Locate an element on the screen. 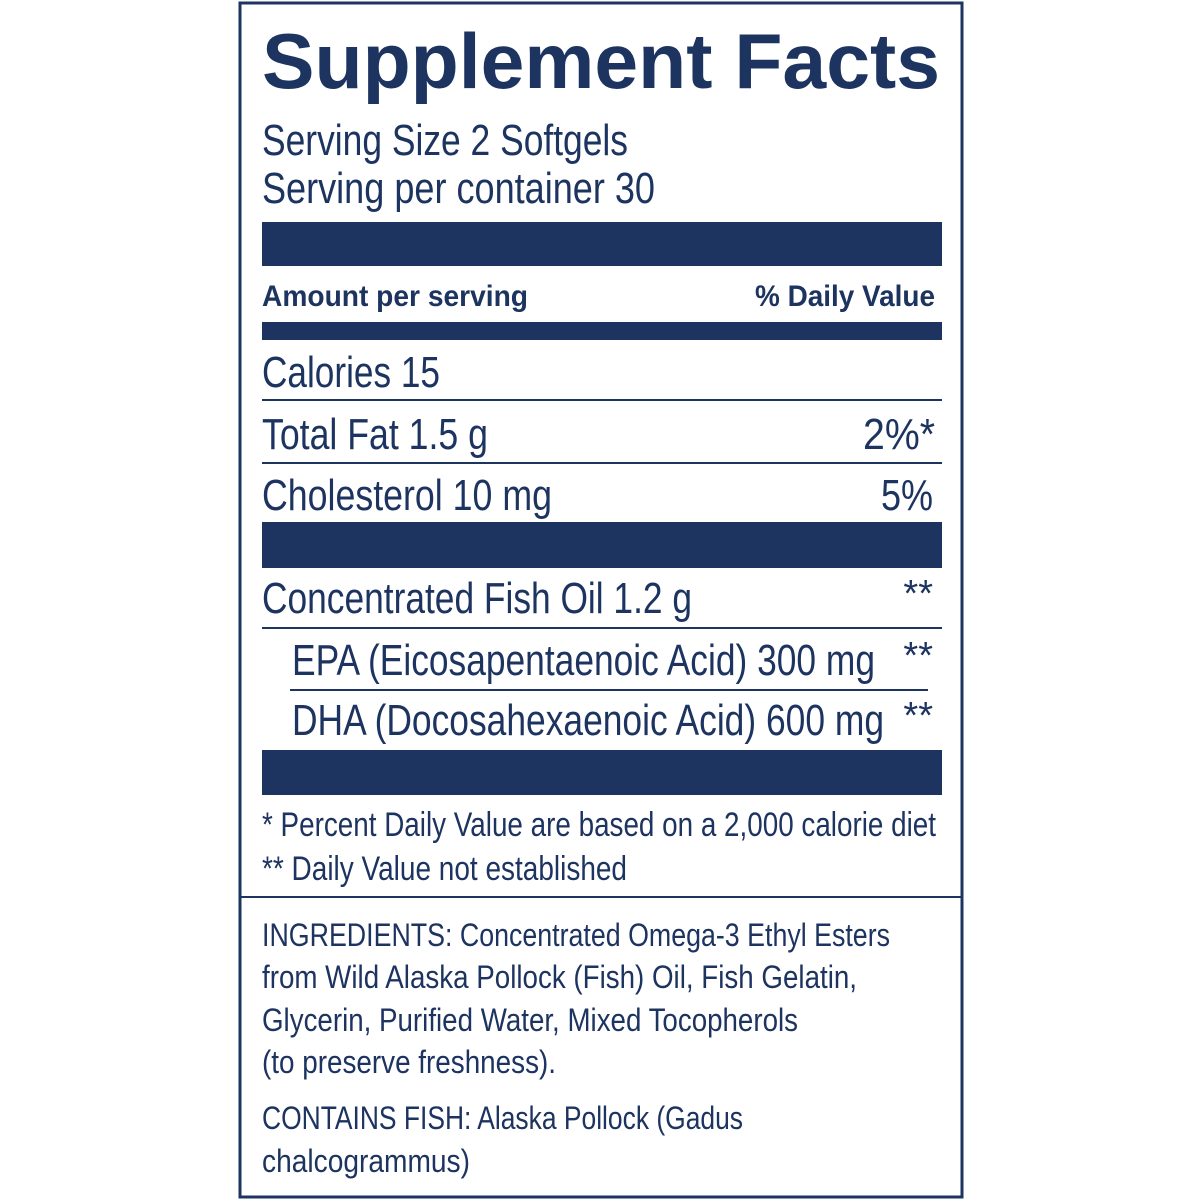  row-label: Concentrated Fish Oil 1.2 g is located at coordinates (477, 598).